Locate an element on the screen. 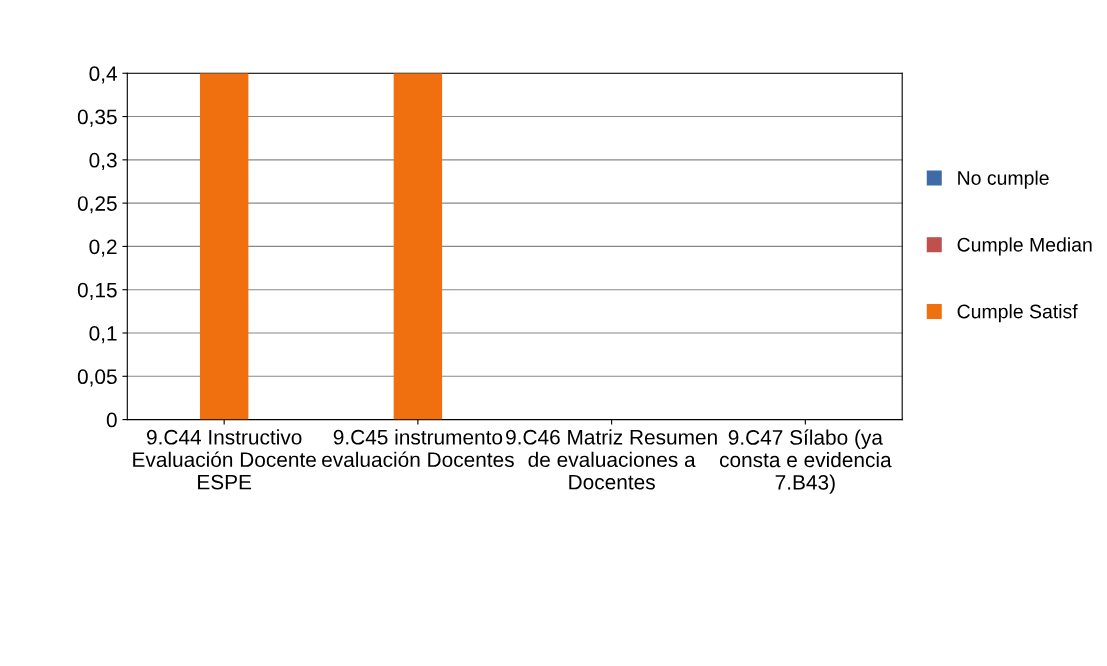 This screenshot has width=1107, height=666. y-tick-label: 0,25 is located at coordinates (97, 205).